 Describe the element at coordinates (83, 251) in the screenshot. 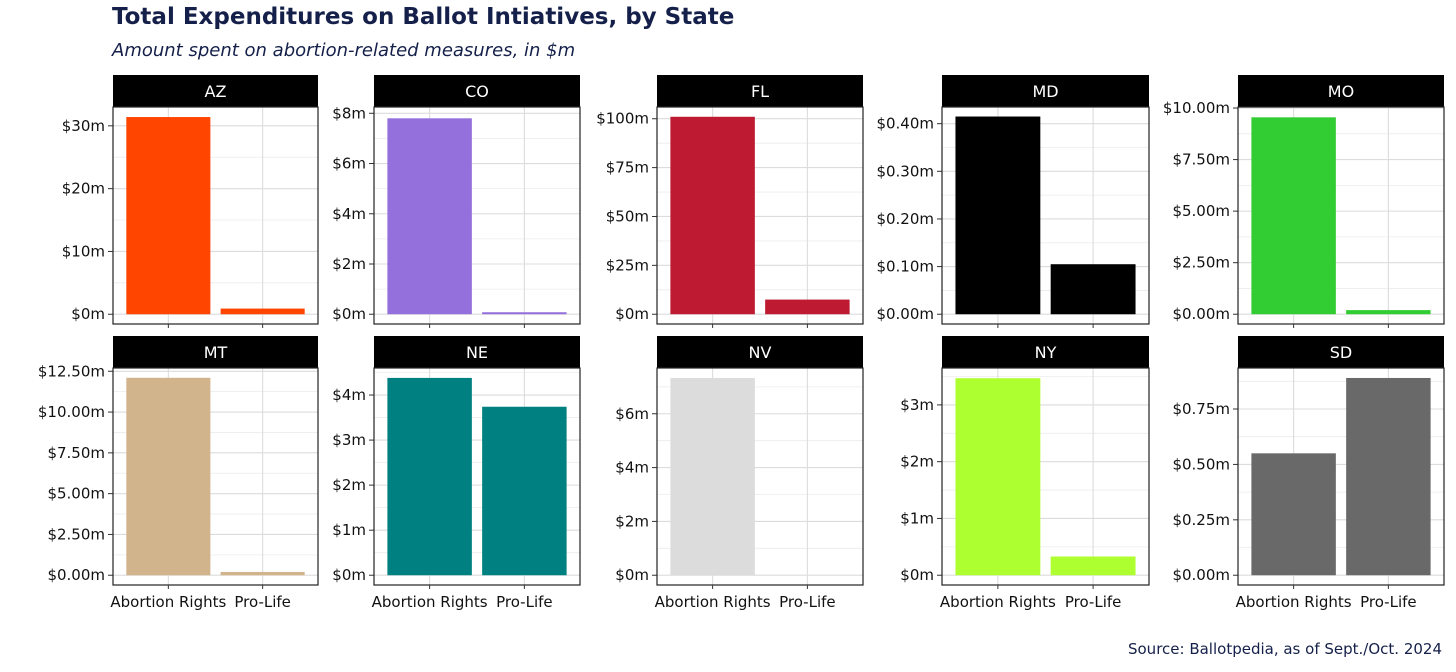

I see `y-tick-label: $10m` at that location.